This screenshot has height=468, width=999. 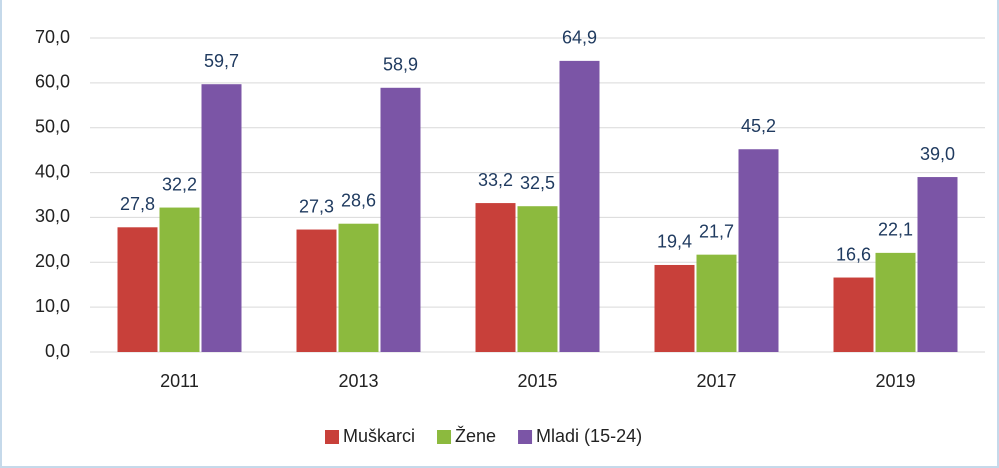 What do you see at coordinates (52, 216) in the screenshot?
I see `y-tick-label: 30,0` at bounding box center [52, 216].